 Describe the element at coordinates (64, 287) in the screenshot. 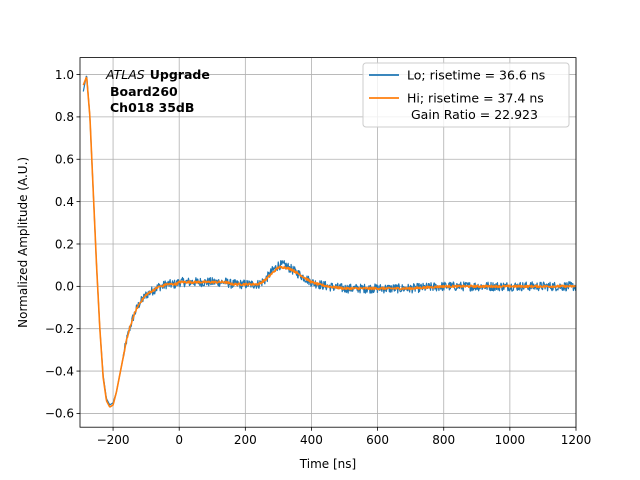

I see `y-tick-label: 0.0` at that location.